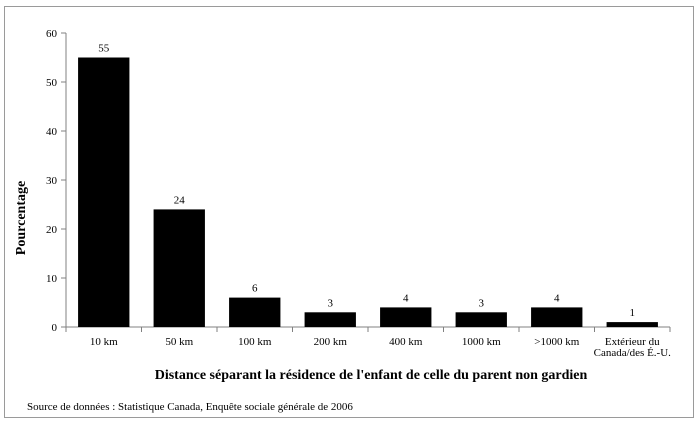 This screenshot has width=700, height=424. What do you see at coordinates (52, 83) in the screenshot?
I see `y-tick-label: 50` at bounding box center [52, 83].